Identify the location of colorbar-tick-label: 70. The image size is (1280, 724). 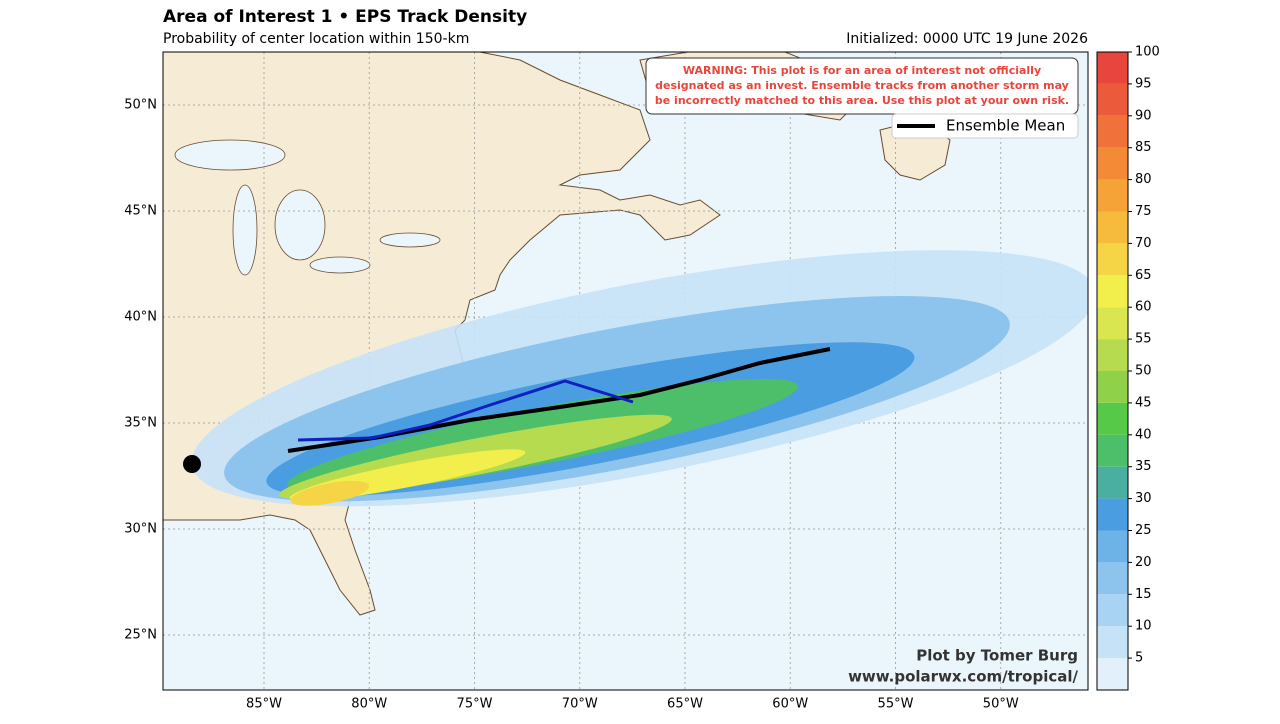
(1143, 243).